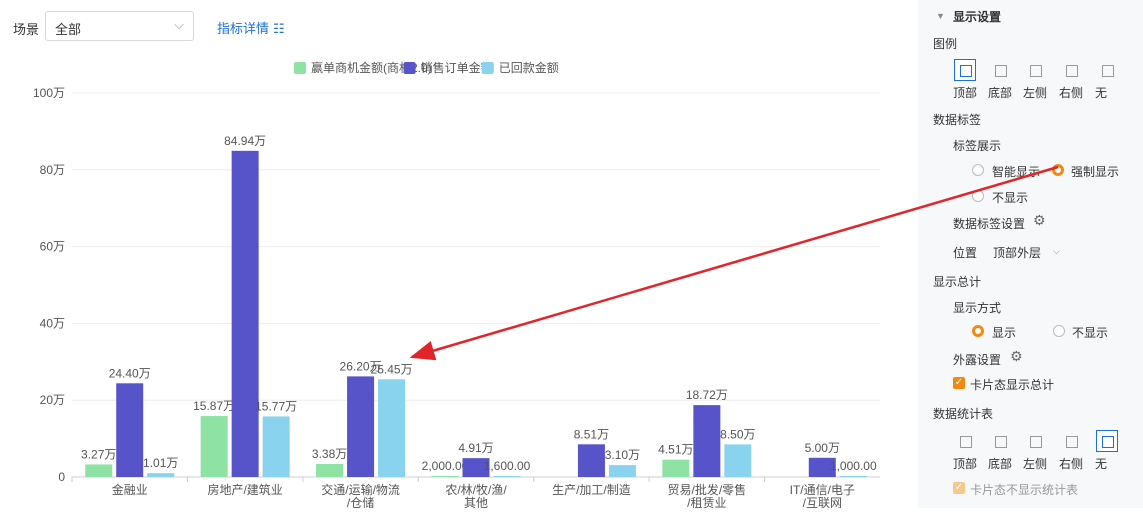 The width and height of the screenshot is (1143, 513). What do you see at coordinates (965, 464) in the screenshot?
I see `stat-option-label: 顶部` at bounding box center [965, 464].